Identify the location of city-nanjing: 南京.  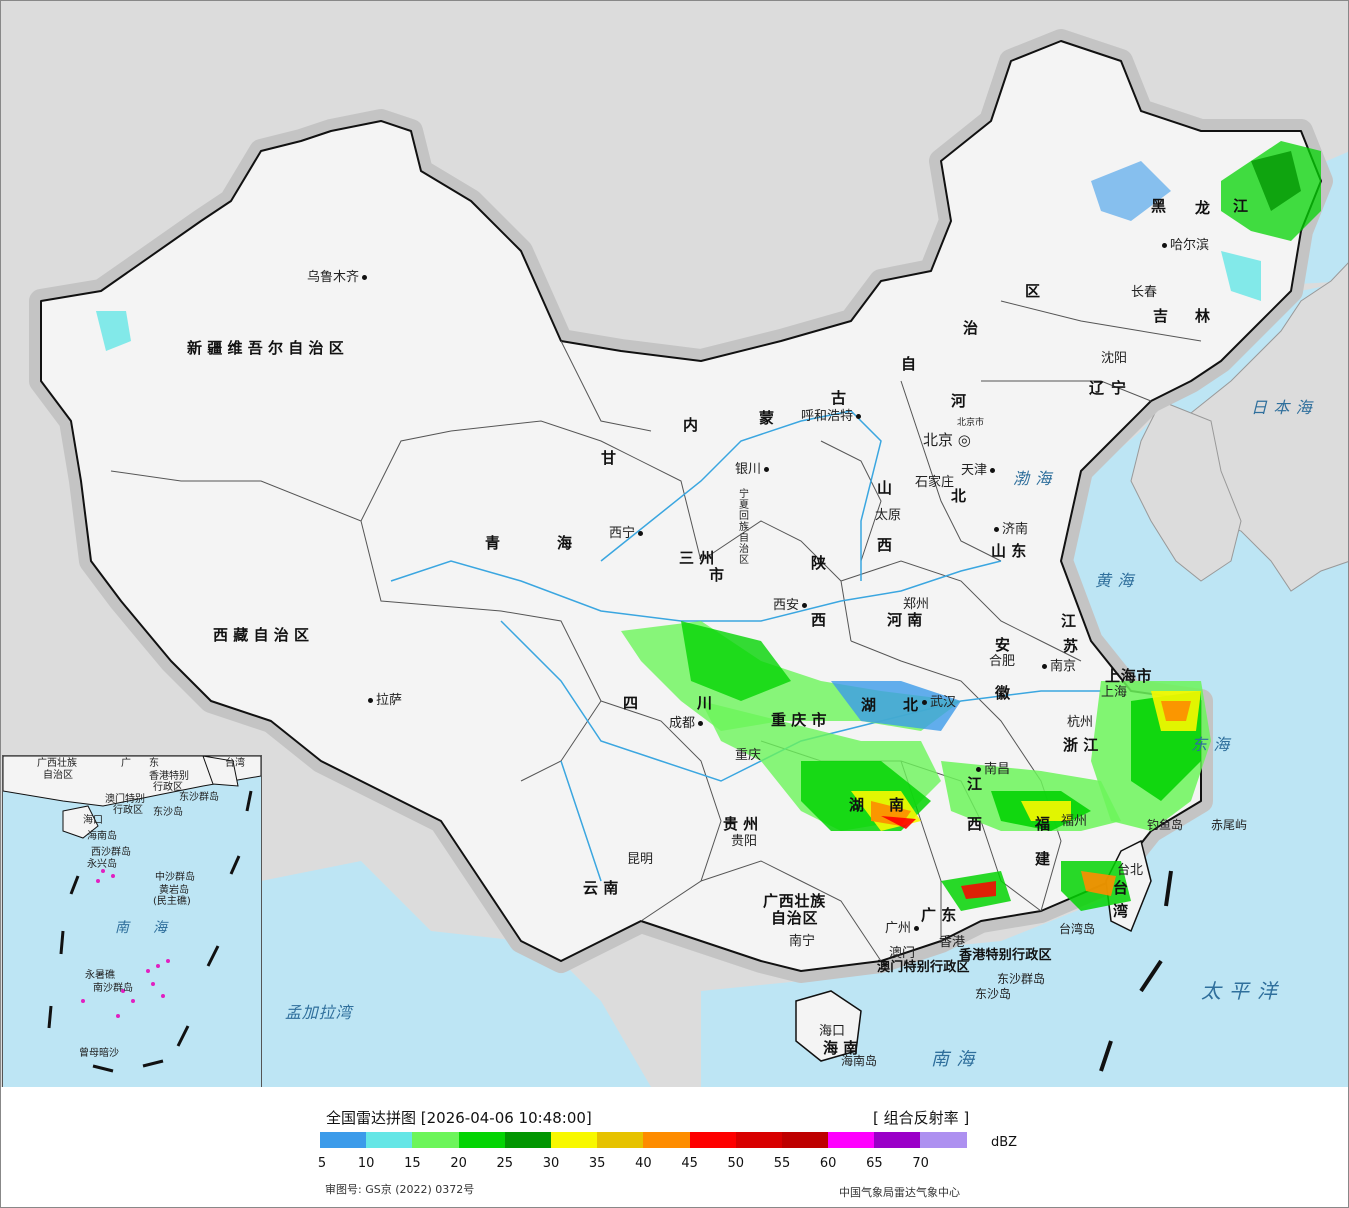
(1057, 666).